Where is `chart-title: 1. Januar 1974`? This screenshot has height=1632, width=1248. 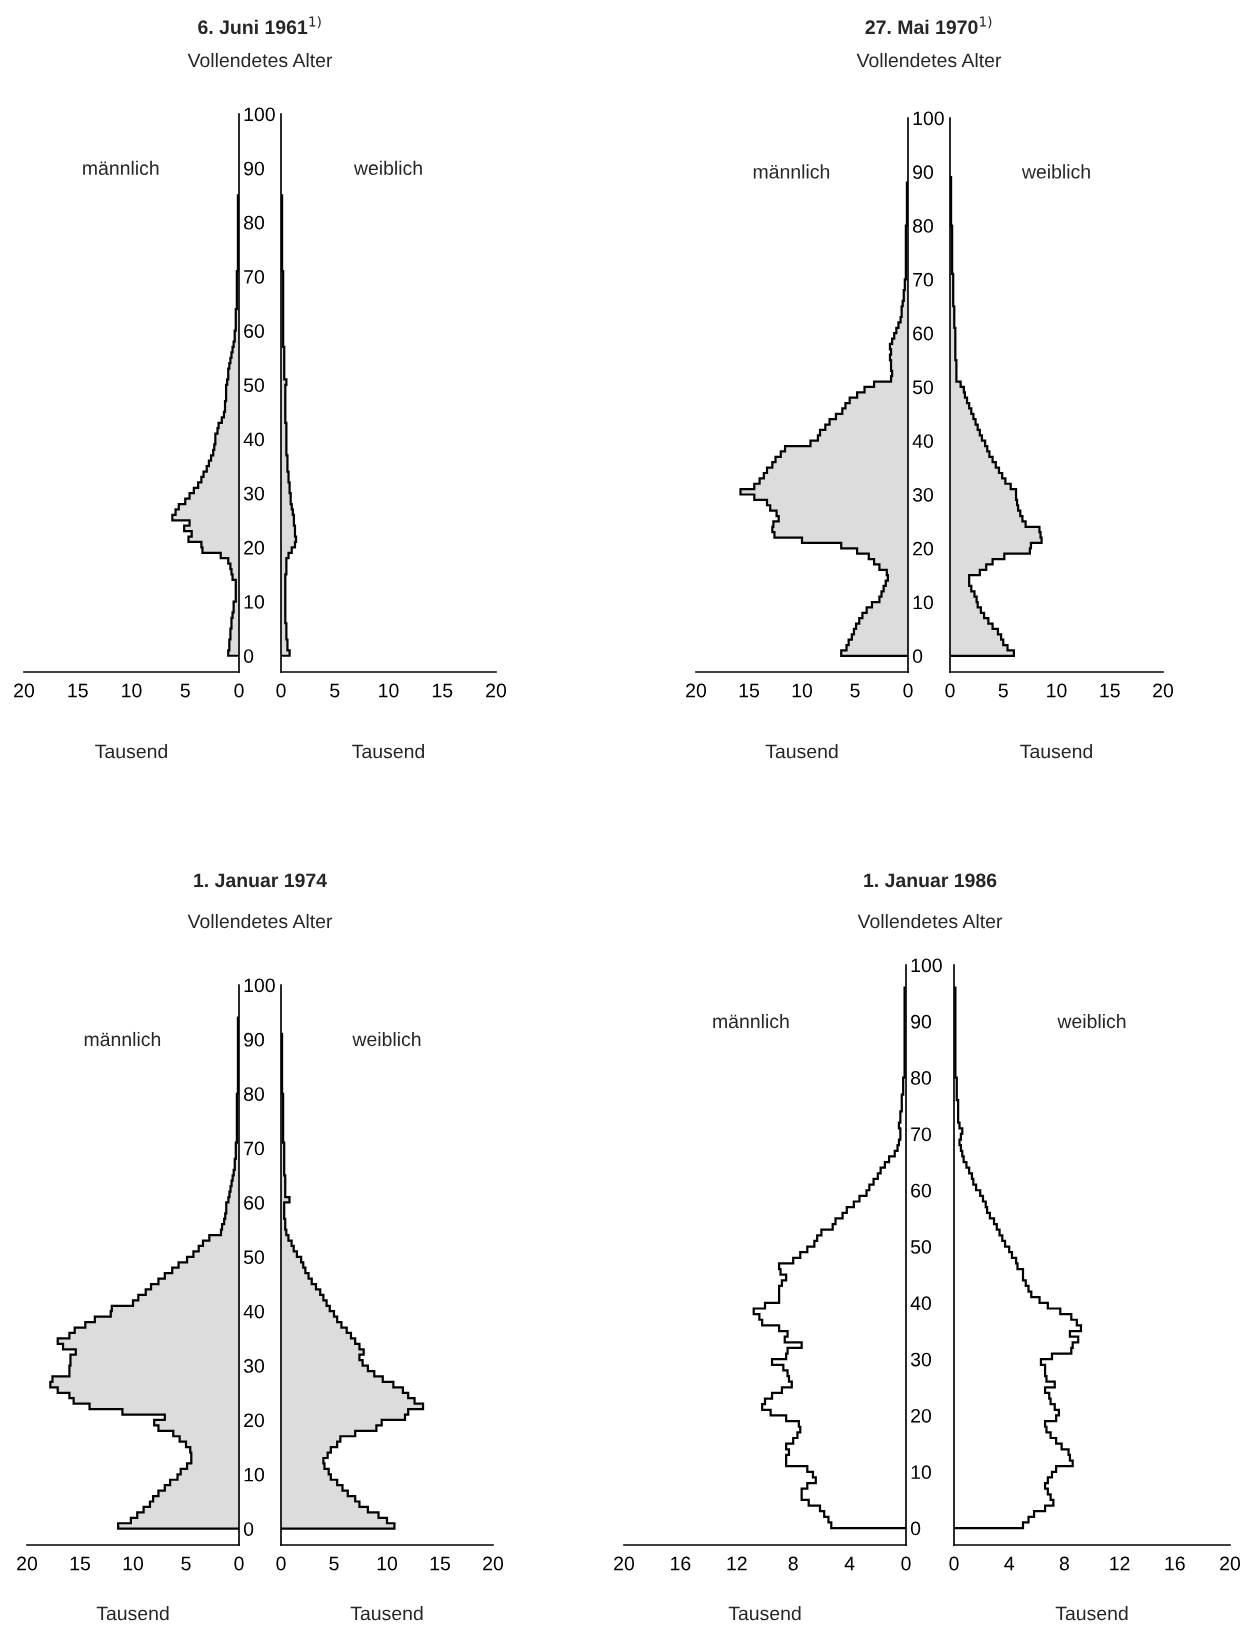 chart-title: 1. Januar 1974 is located at coordinates (260, 880).